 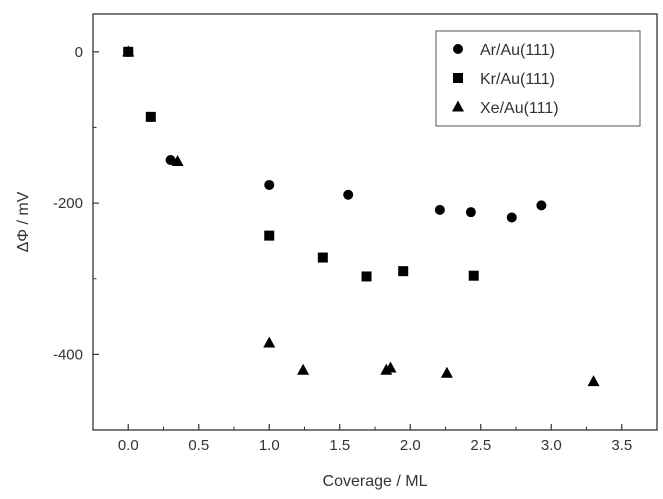 What do you see at coordinates (68, 354) in the screenshot?
I see `y-tick-label: -400` at bounding box center [68, 354].